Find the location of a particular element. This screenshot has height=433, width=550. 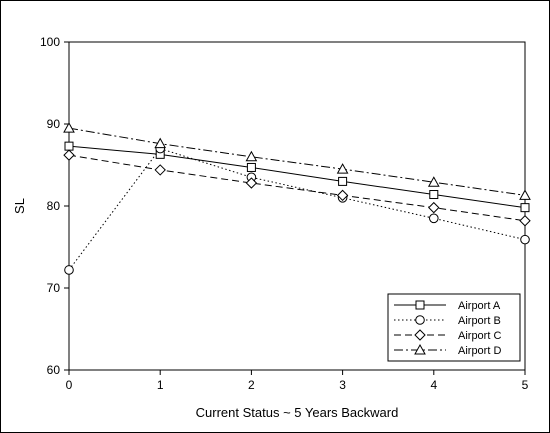

x-tick-label-0: 0 is located at coordinates (69, 385).